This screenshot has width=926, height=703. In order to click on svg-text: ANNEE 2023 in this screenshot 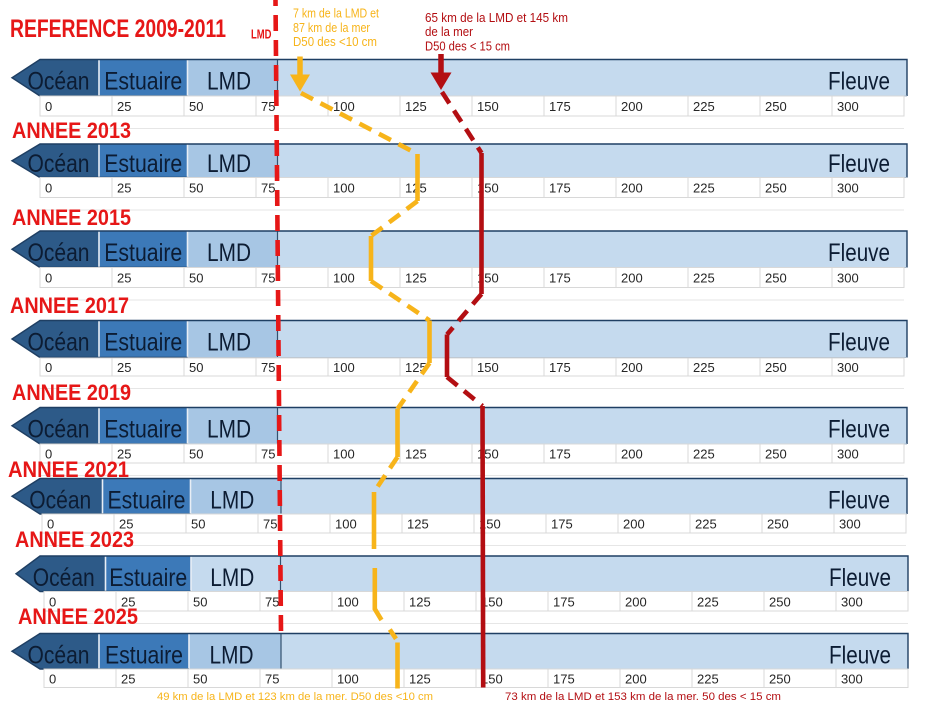, I will do `click(74, 539)`.